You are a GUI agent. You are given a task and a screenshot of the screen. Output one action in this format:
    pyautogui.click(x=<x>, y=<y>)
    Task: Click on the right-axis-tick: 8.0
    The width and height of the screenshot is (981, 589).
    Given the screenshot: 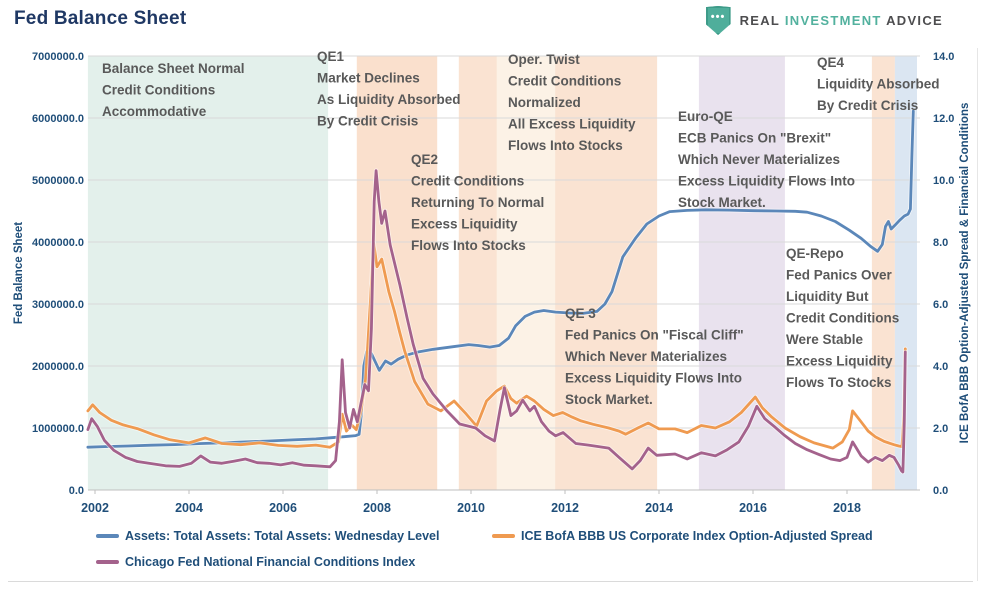 What is the action you would take?
    pyautogui.click(x=940, y=243)
    